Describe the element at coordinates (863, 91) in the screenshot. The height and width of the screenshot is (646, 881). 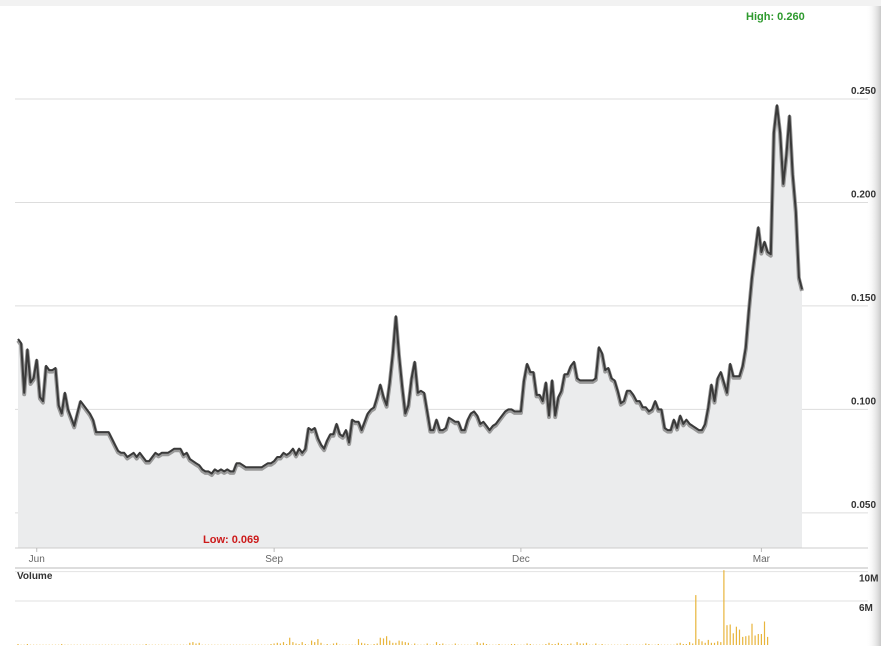
I see `price-tick-label: 0.250` at that location.